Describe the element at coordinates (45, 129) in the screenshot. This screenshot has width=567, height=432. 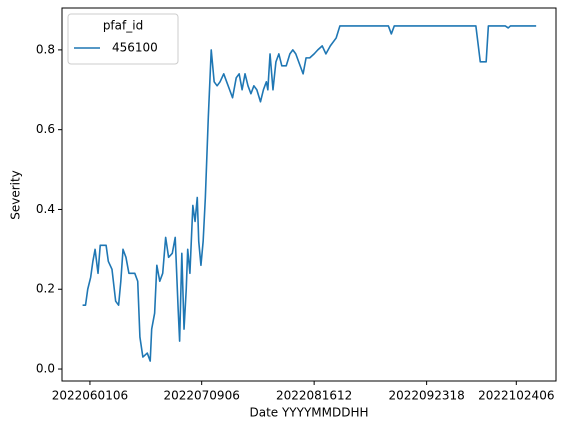
I see `y-tick-label: 0.6` at that location.